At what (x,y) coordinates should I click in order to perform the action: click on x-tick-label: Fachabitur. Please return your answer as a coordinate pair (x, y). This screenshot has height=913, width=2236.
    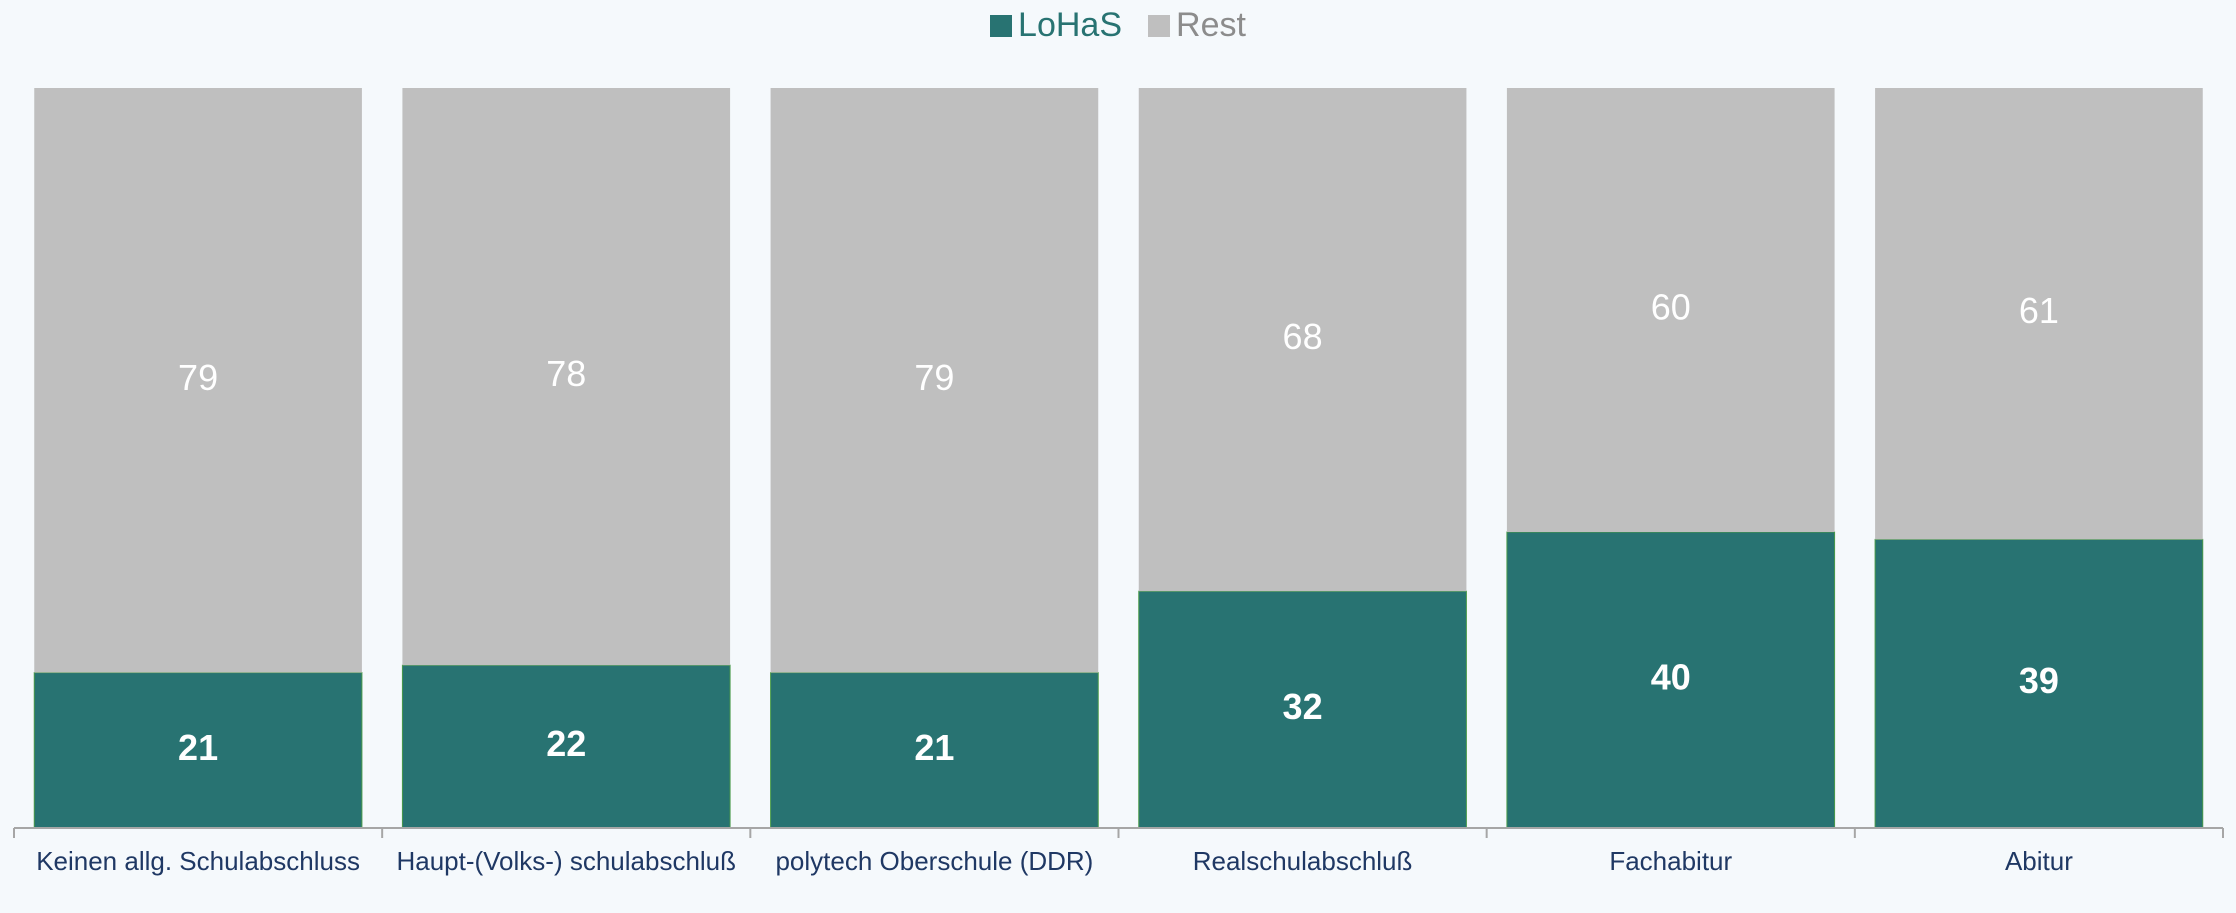
    Looking at the image, I should click on (1671, 861).